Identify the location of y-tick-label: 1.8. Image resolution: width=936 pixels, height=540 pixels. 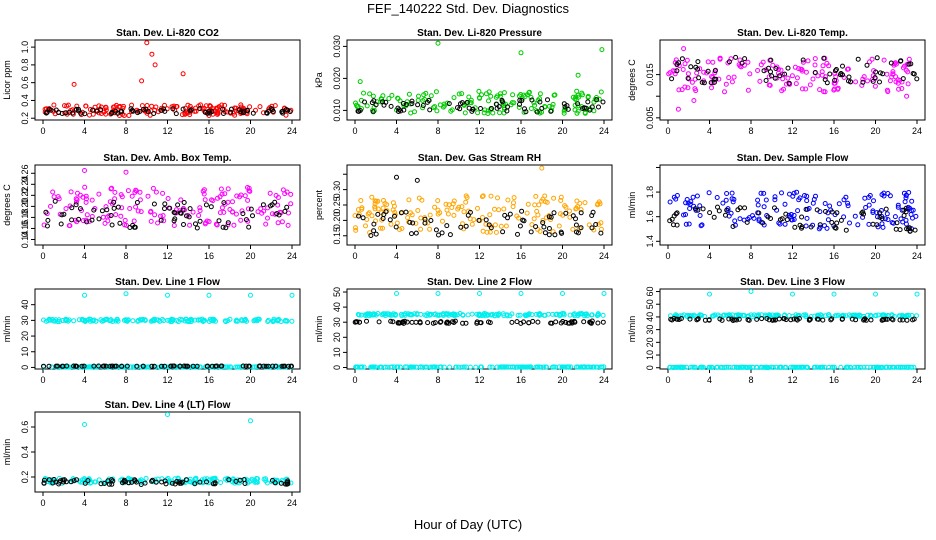
(650, 192).